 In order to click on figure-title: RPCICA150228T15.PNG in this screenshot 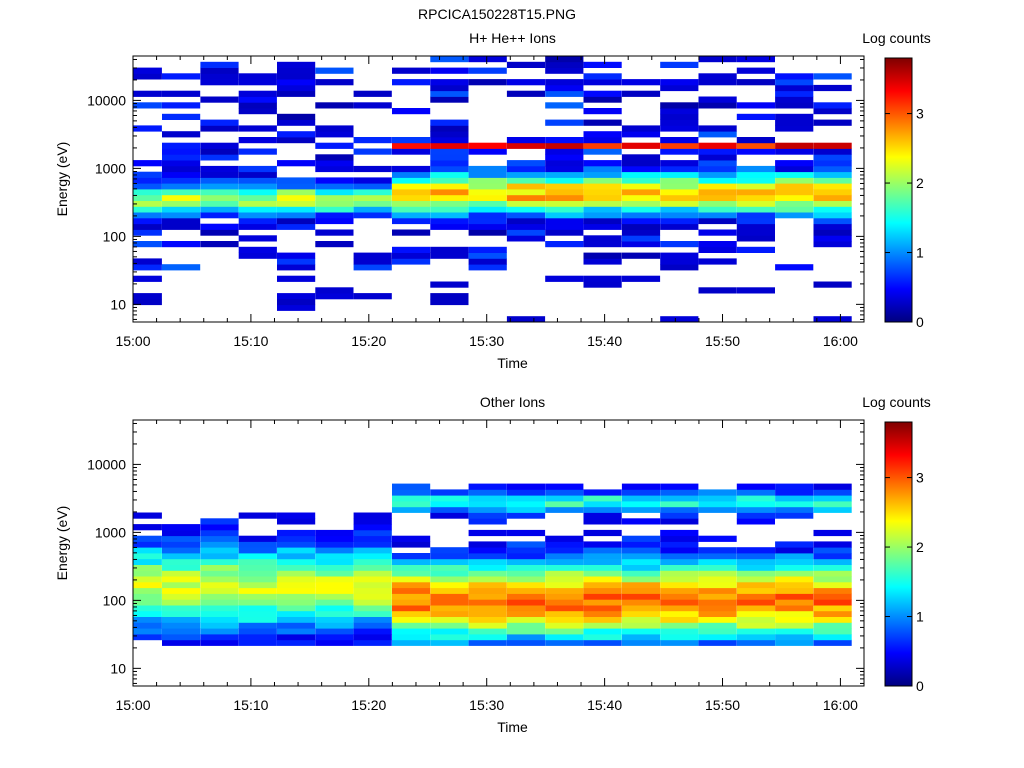, I will do `click(497, 14)`.